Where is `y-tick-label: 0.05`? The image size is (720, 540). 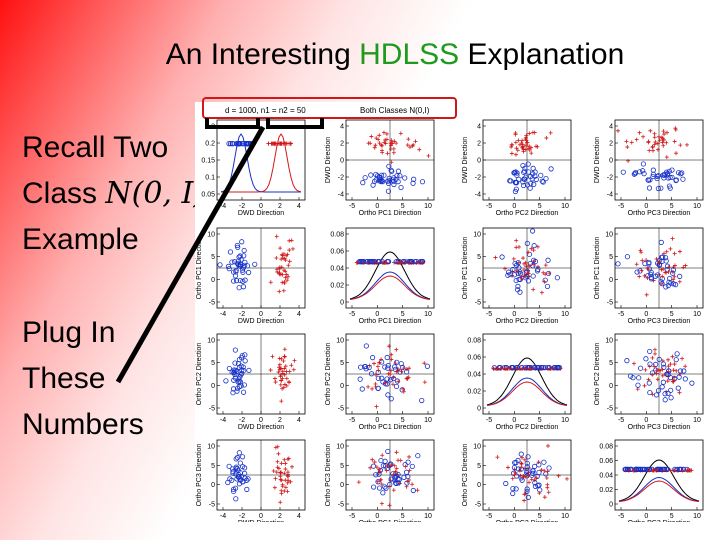
y-tick-label: 0.05 is located at coordinates (208, 195).